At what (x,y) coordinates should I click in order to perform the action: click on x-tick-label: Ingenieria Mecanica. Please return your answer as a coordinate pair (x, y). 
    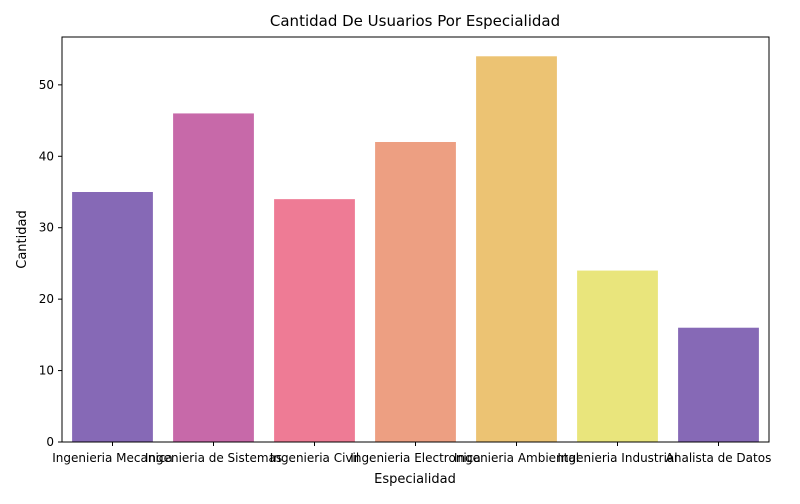
    Looking at the image, I should click on (112, 458).